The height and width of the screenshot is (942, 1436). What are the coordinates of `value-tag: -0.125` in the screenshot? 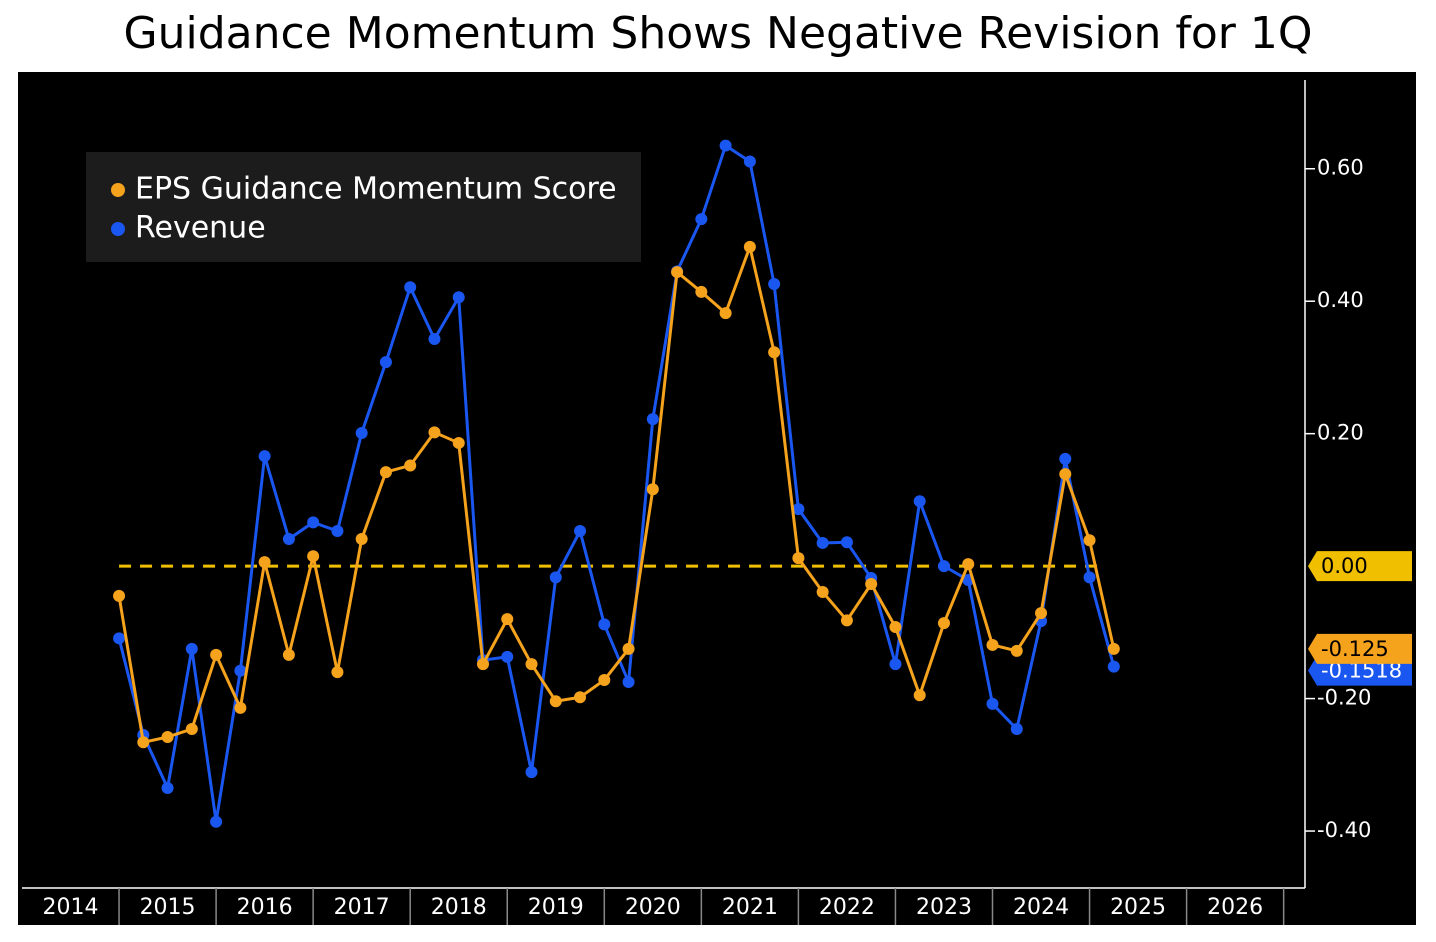 It's located at (1360, 648).